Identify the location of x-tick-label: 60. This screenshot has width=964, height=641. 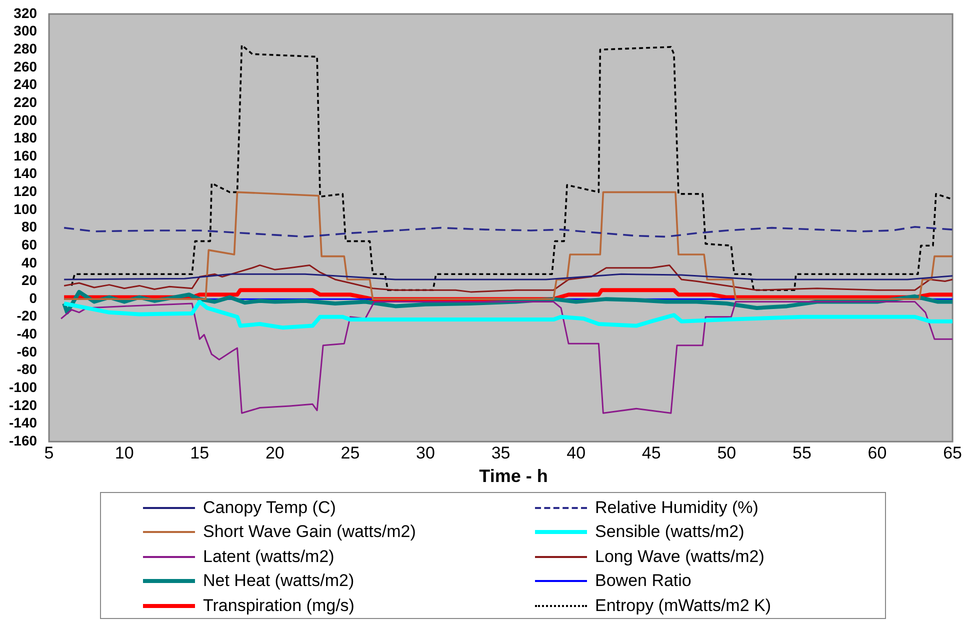
(877, 452).